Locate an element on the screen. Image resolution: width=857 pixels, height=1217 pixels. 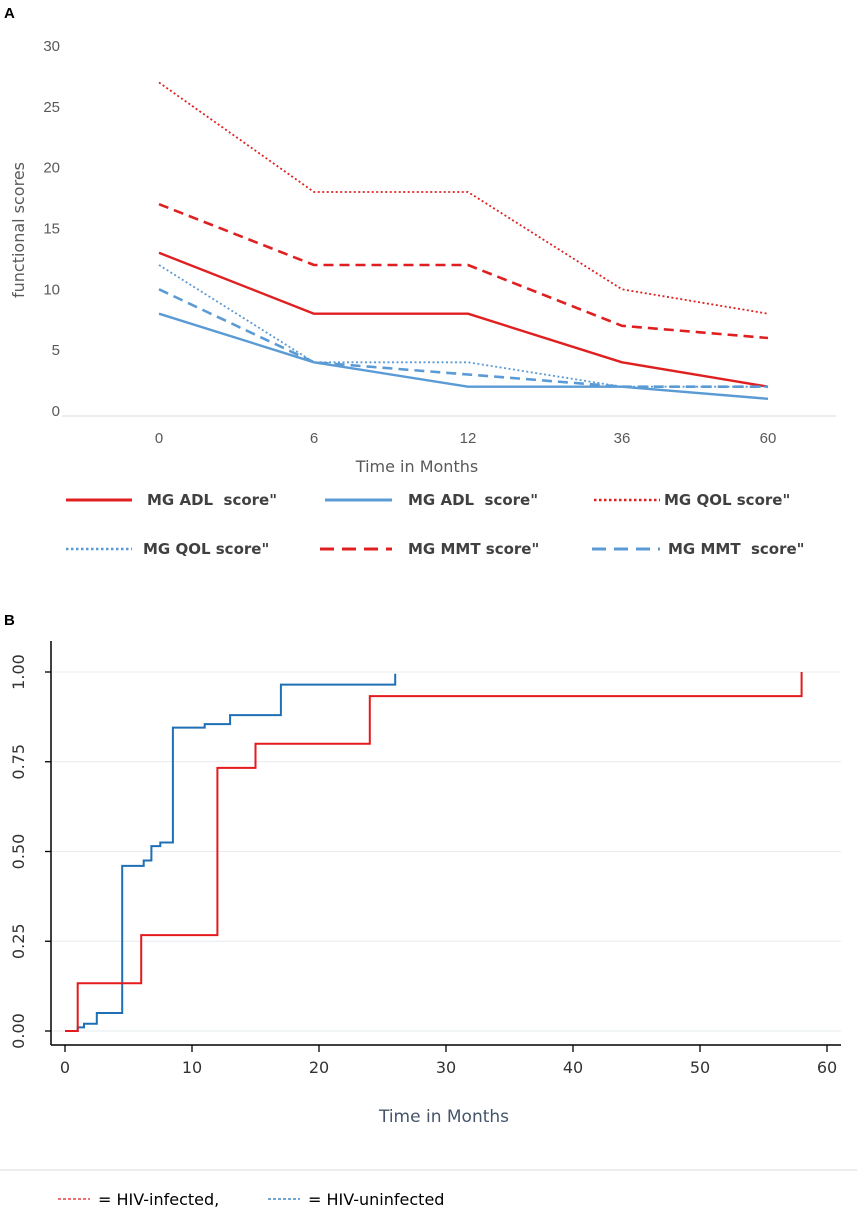
panel-a-y-tick-label: 25 is located at coordinates (51, 107).